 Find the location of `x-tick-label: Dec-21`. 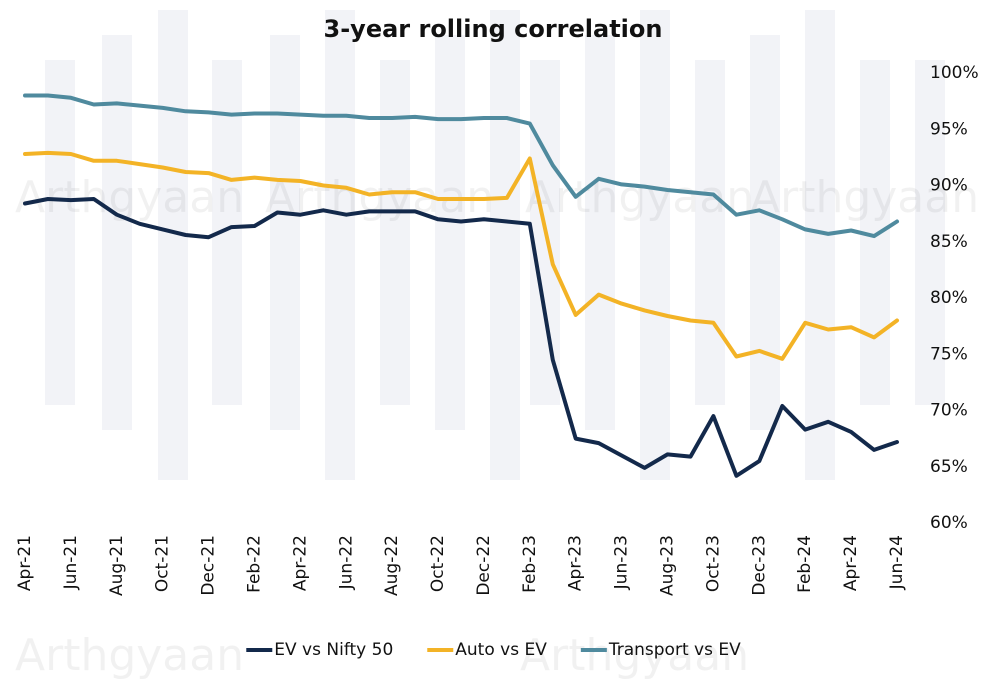

x-tick-label: Dec-21 is located at coordinates (209, 565).